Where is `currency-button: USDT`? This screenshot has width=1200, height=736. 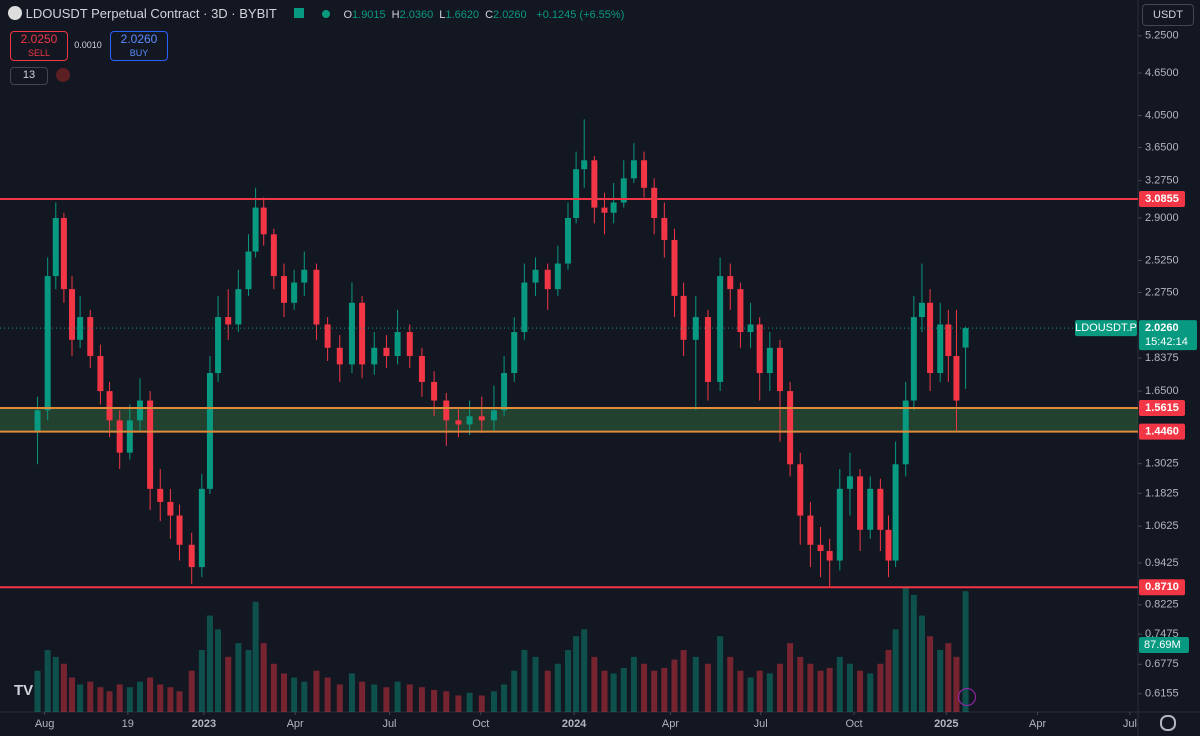
currency-button: USDT is located at coordinates (1168, 15).